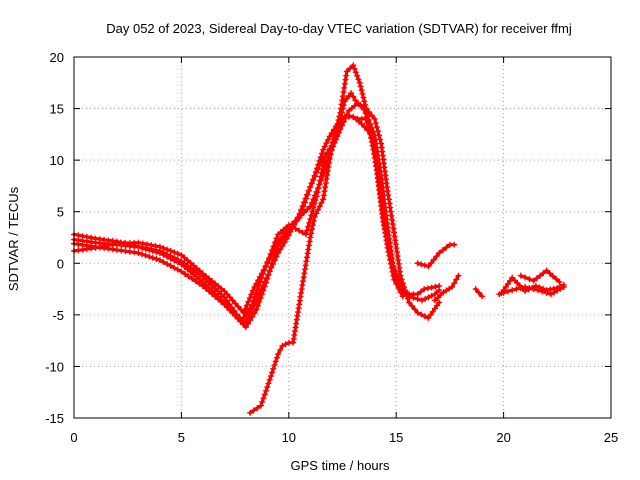  What do you see at coordinates (340, 465) in the screenshot?
I see `x-axis-label: GPS time / hours` at bounding box center [340, 465].